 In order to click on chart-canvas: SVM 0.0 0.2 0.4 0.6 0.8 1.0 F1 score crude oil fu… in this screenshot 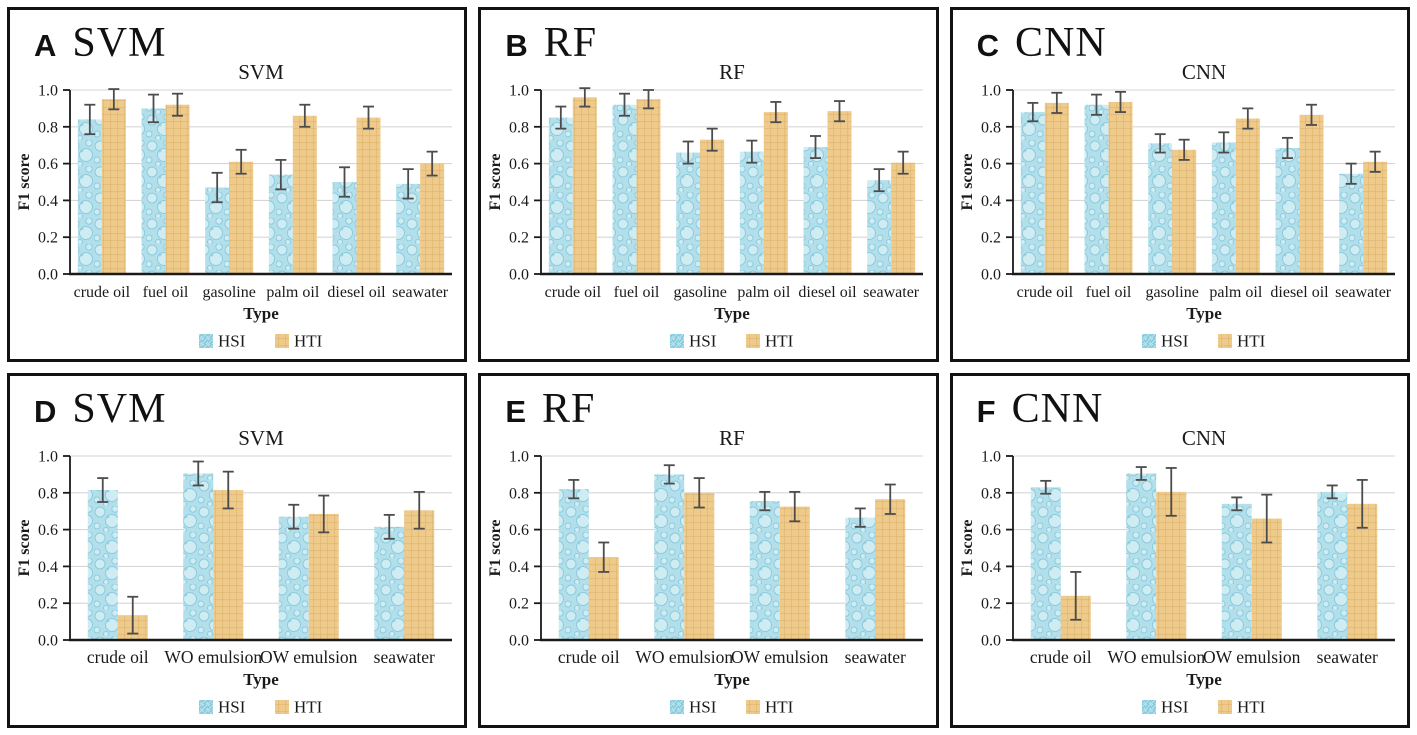, I will do `click(234, 206)`.